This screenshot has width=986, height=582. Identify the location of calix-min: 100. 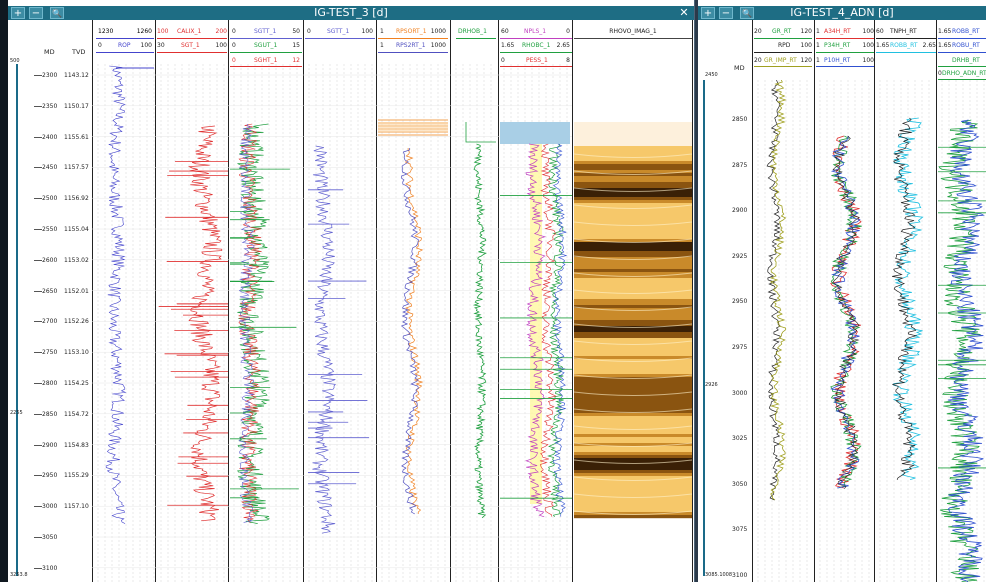
(163, 31).